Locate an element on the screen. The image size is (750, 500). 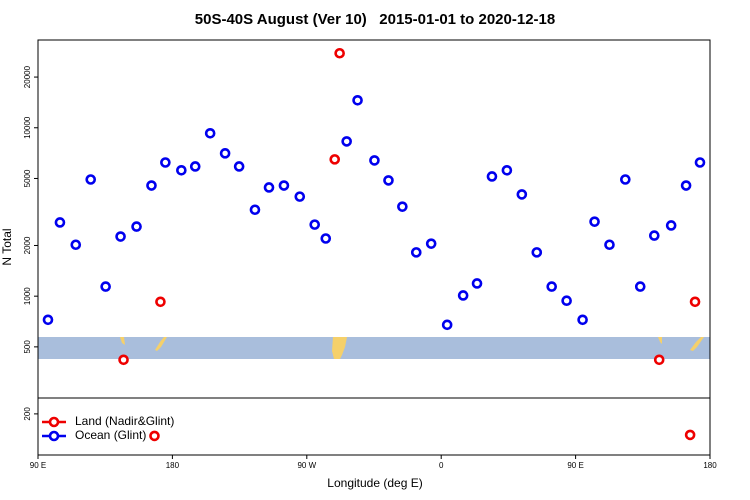
x-axis-label: Longitude (deg E) is located at coordinates (374, 483).